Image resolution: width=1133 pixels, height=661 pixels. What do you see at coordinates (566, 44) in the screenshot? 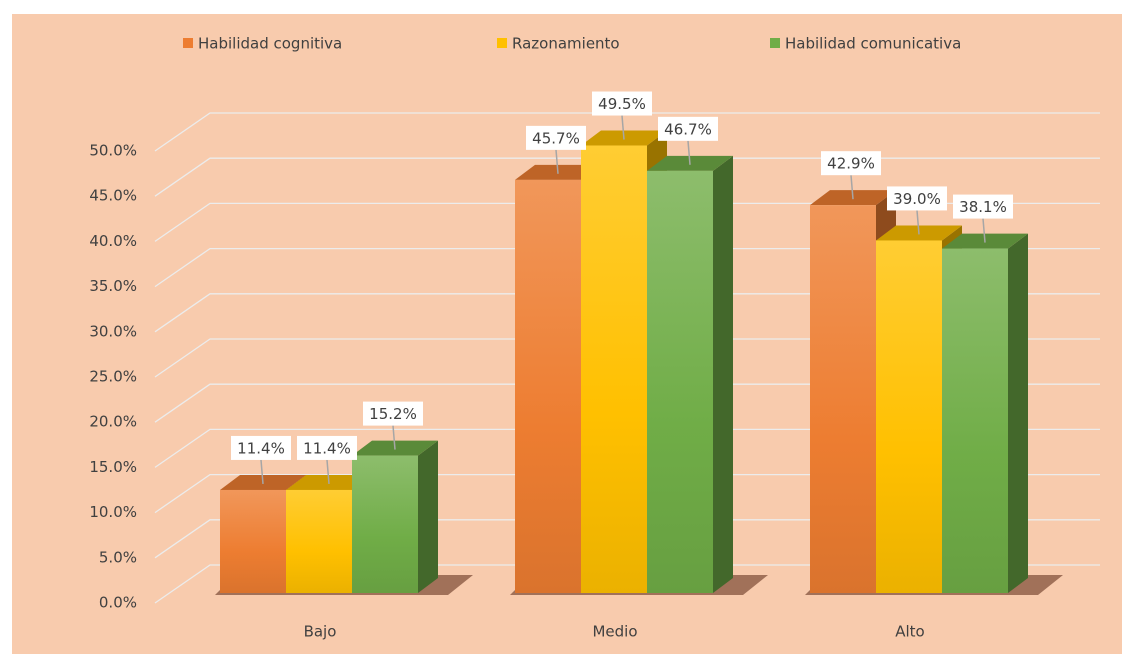
I see `legend-label: Razonamiento` at bounding box center [566, 44].